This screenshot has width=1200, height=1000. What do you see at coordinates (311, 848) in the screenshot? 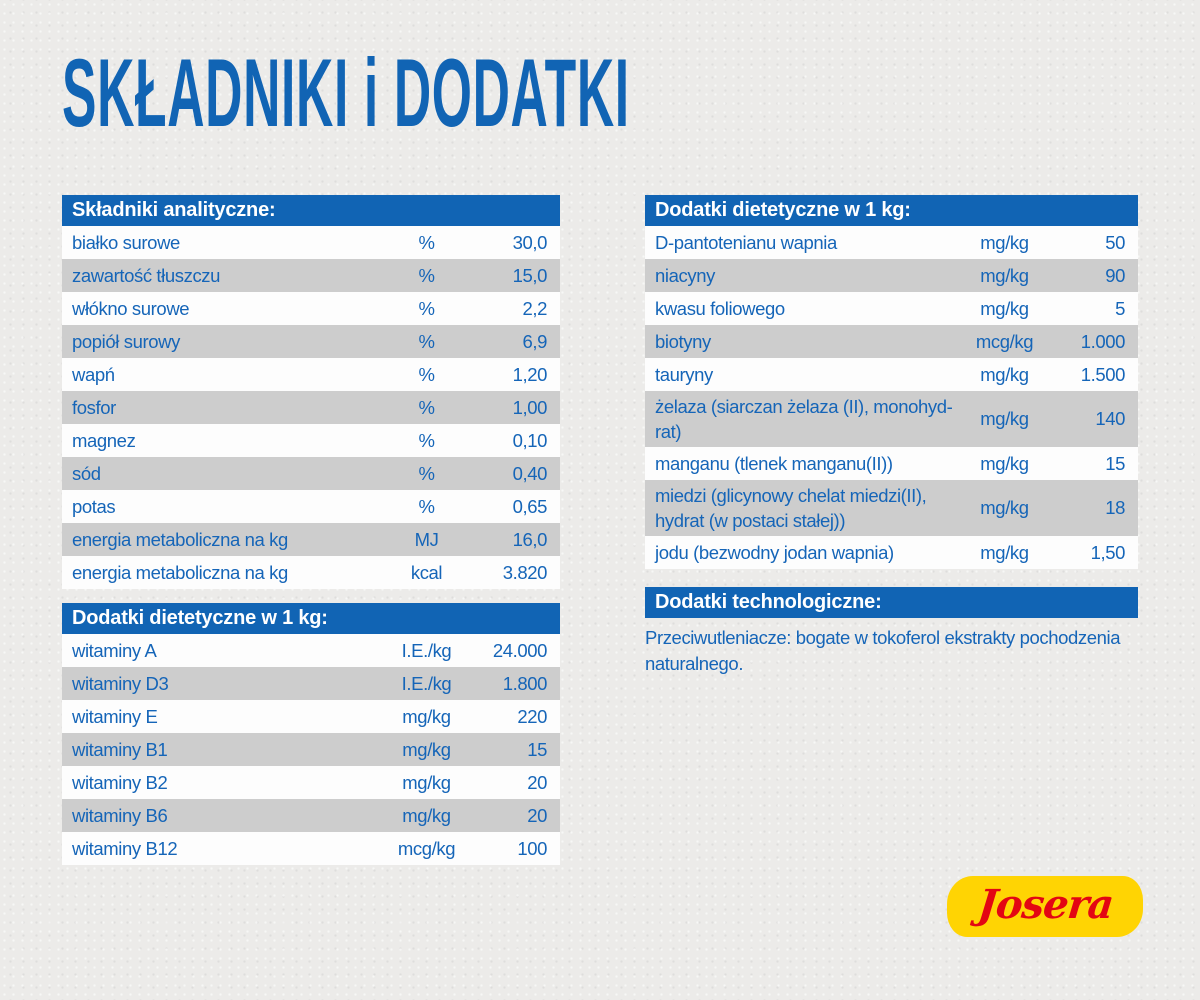
I see `table-row: witaminy B12 mcg/kg 100` at bounding box center [311, 848].